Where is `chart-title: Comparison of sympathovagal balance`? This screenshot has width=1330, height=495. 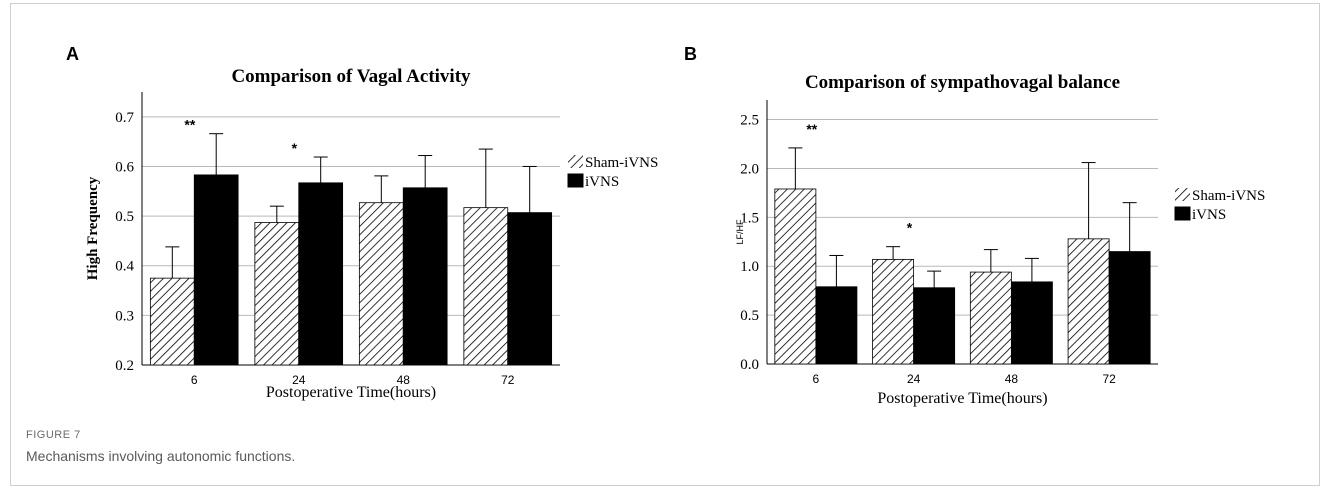 chart-title: Comparison of sympathovagal balance is located at coordinates (962, 82).